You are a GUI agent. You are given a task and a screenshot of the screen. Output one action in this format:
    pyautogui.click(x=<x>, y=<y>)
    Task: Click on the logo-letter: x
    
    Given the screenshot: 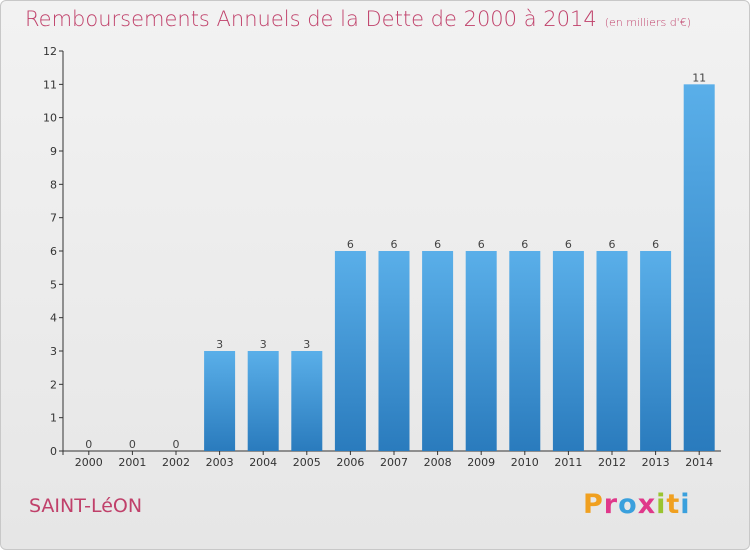 What is the action you would take?
    pyautogui.click(x=647, y=504)
    